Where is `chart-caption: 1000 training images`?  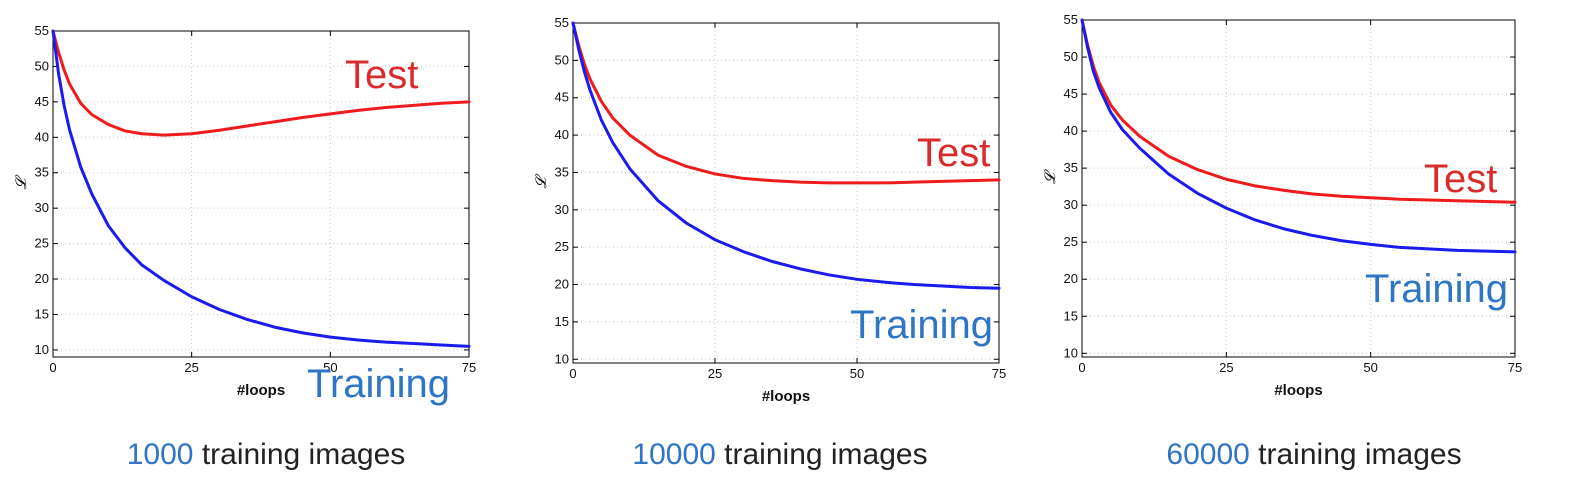 chart-caption: 1000 training images is located at coordinates (266, 455).